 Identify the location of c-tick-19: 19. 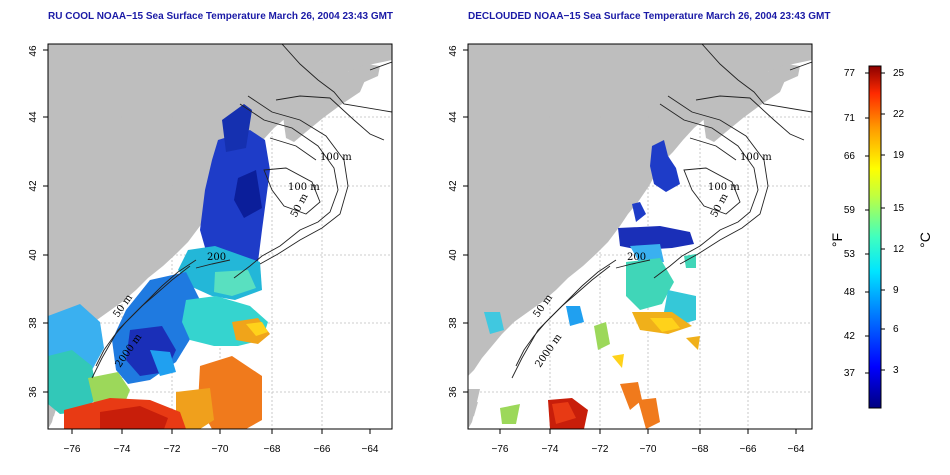
(899, 155).